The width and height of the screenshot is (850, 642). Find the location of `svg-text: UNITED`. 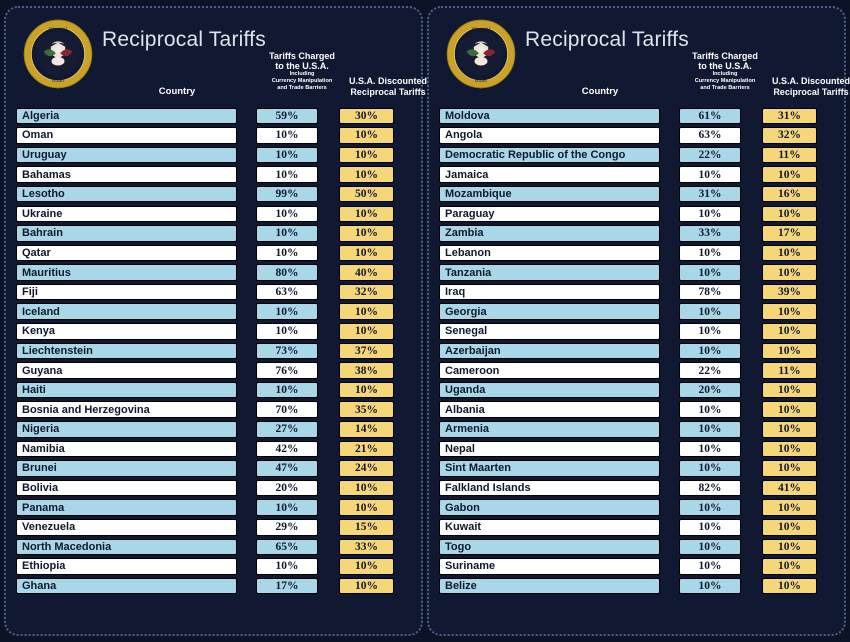

svg-text: UNITED is located at coordinates (79, 42).